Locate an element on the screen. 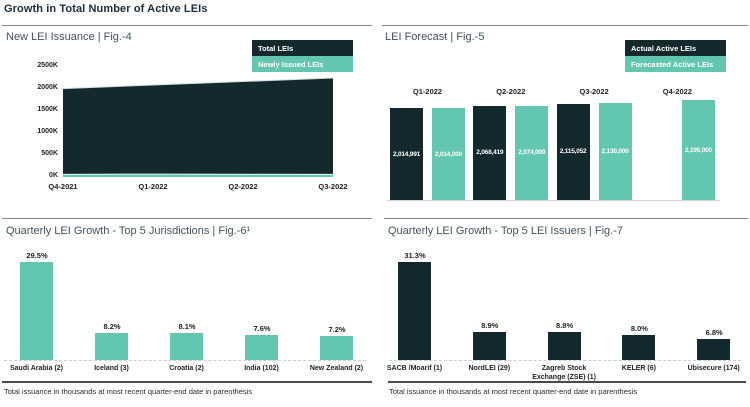 This screenshot has width=750, height=407. fig5-bar-value-label: 2,115,052 is located at coordinates (573, 152).